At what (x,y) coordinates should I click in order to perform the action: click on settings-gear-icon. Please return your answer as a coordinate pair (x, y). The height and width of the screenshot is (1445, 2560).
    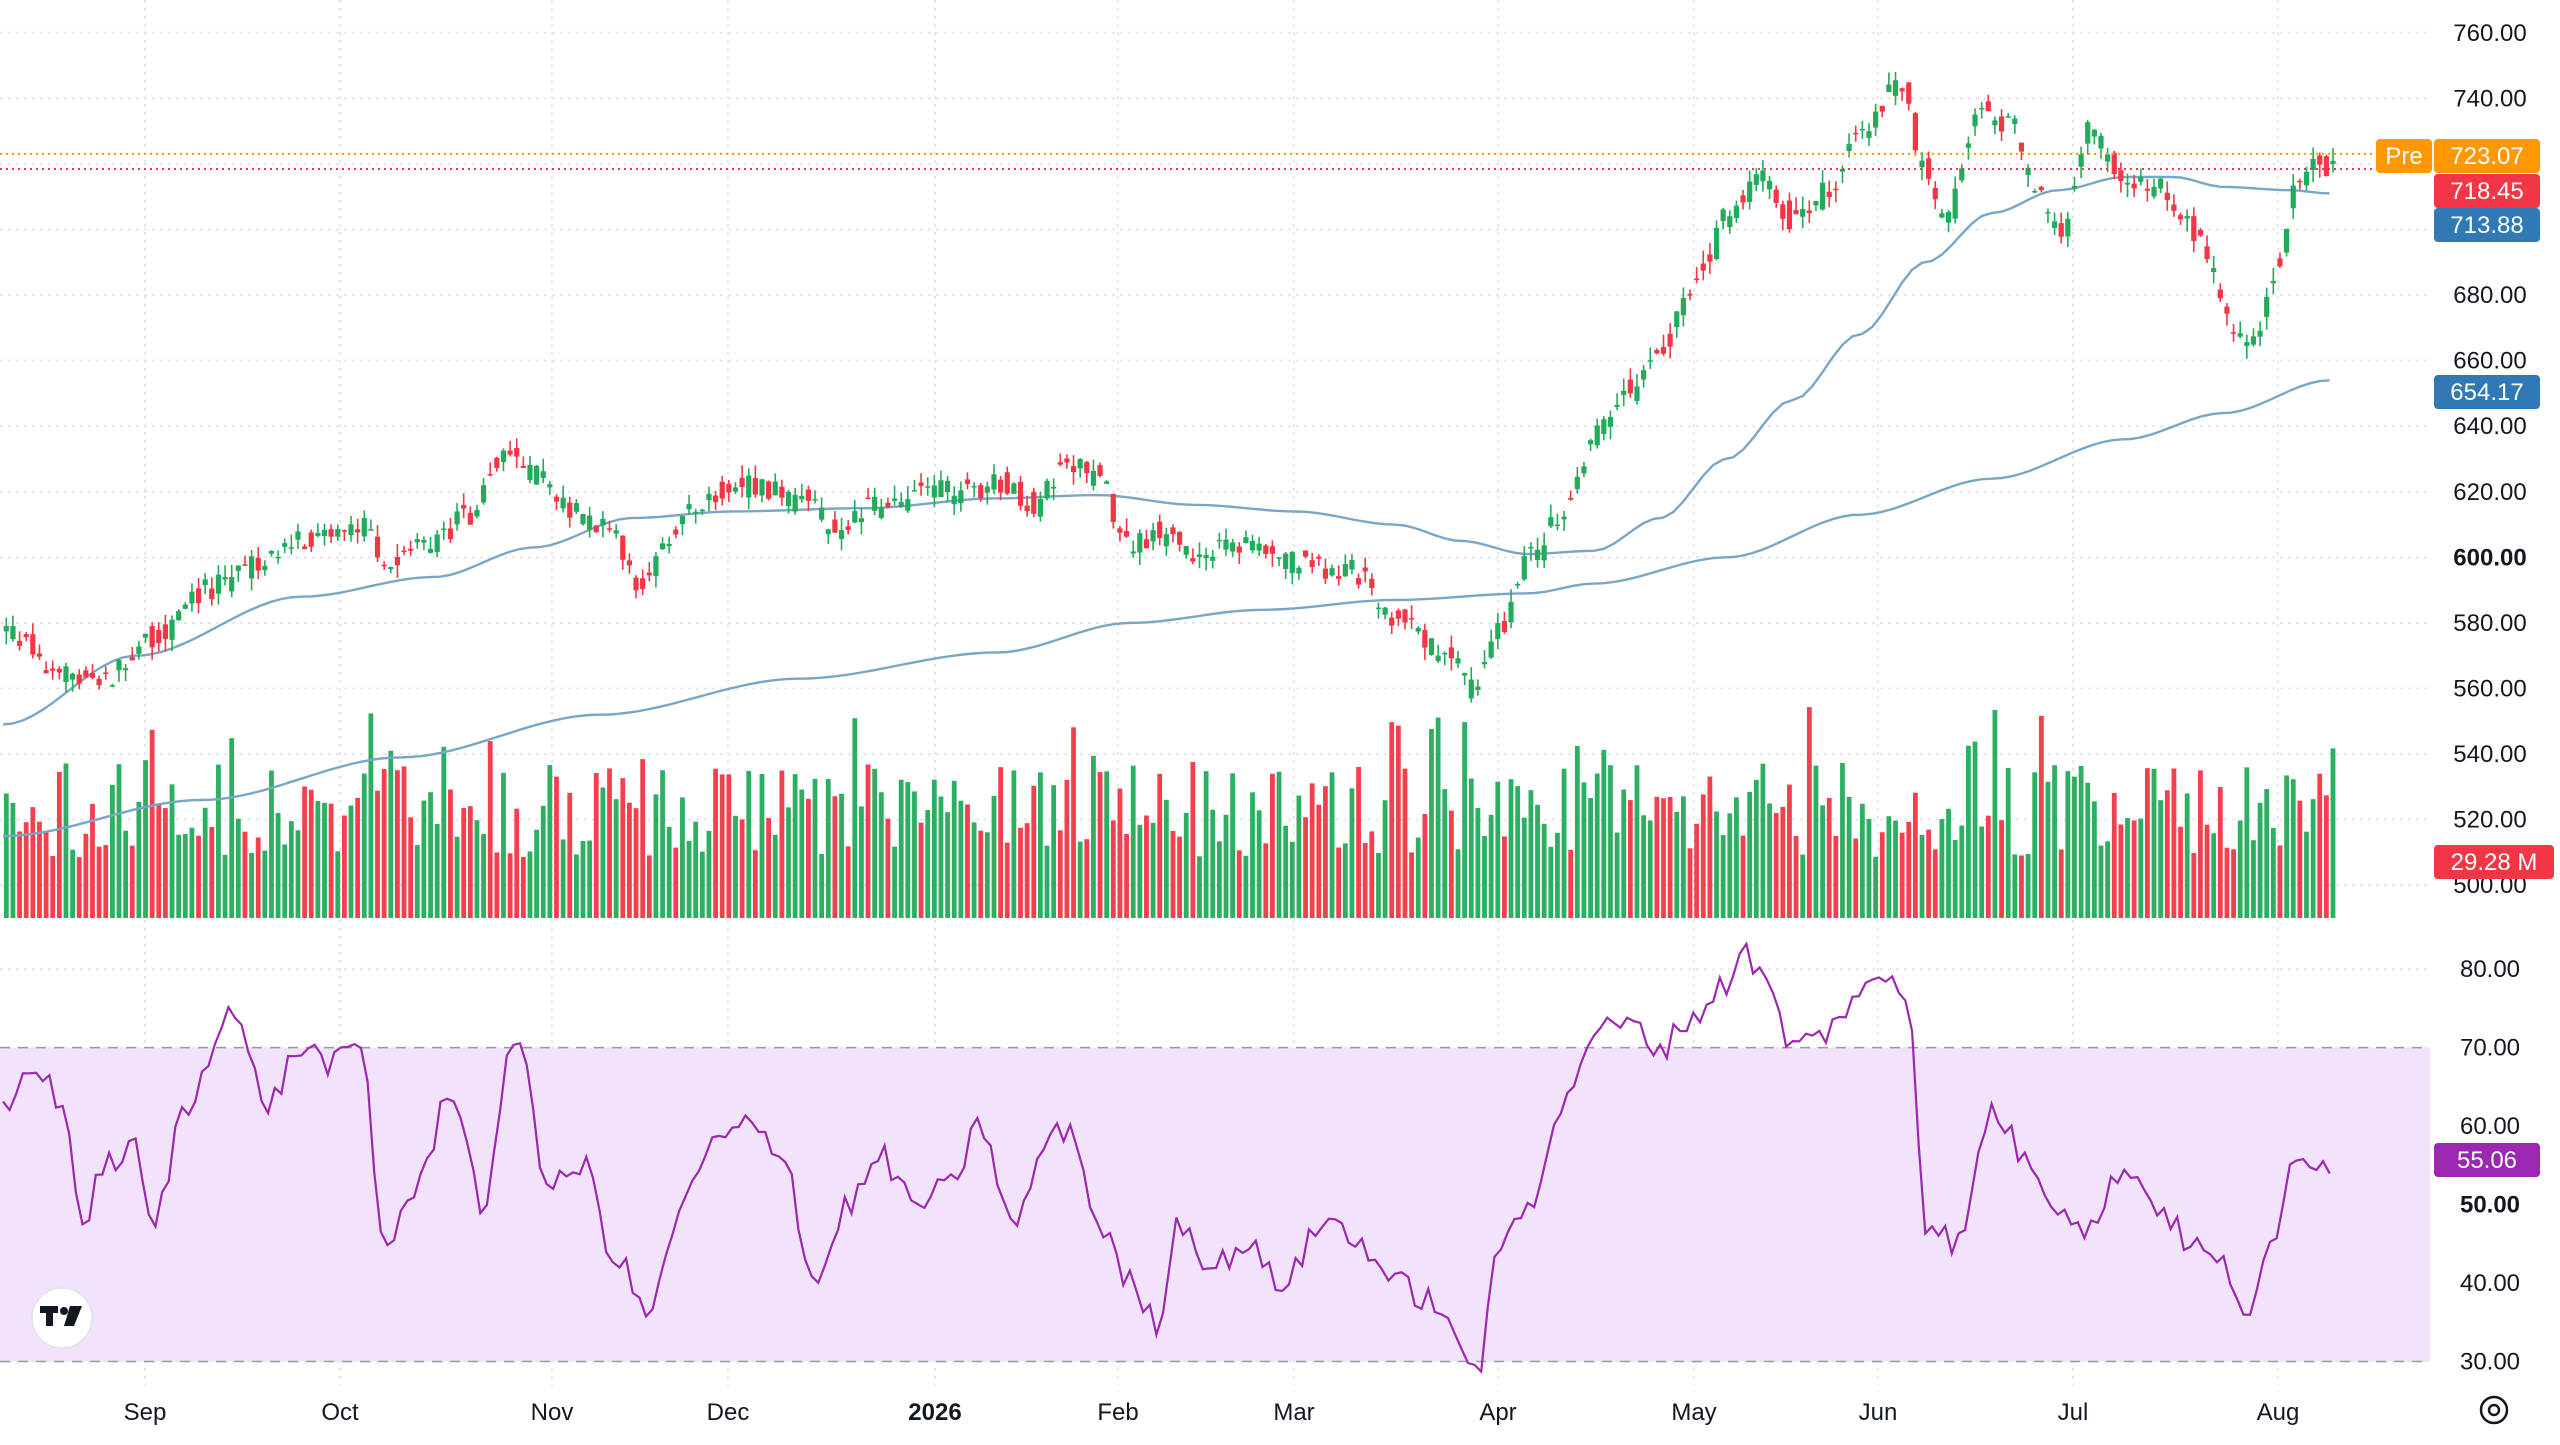
    Looking at the image, I should click on (2494, 1410).